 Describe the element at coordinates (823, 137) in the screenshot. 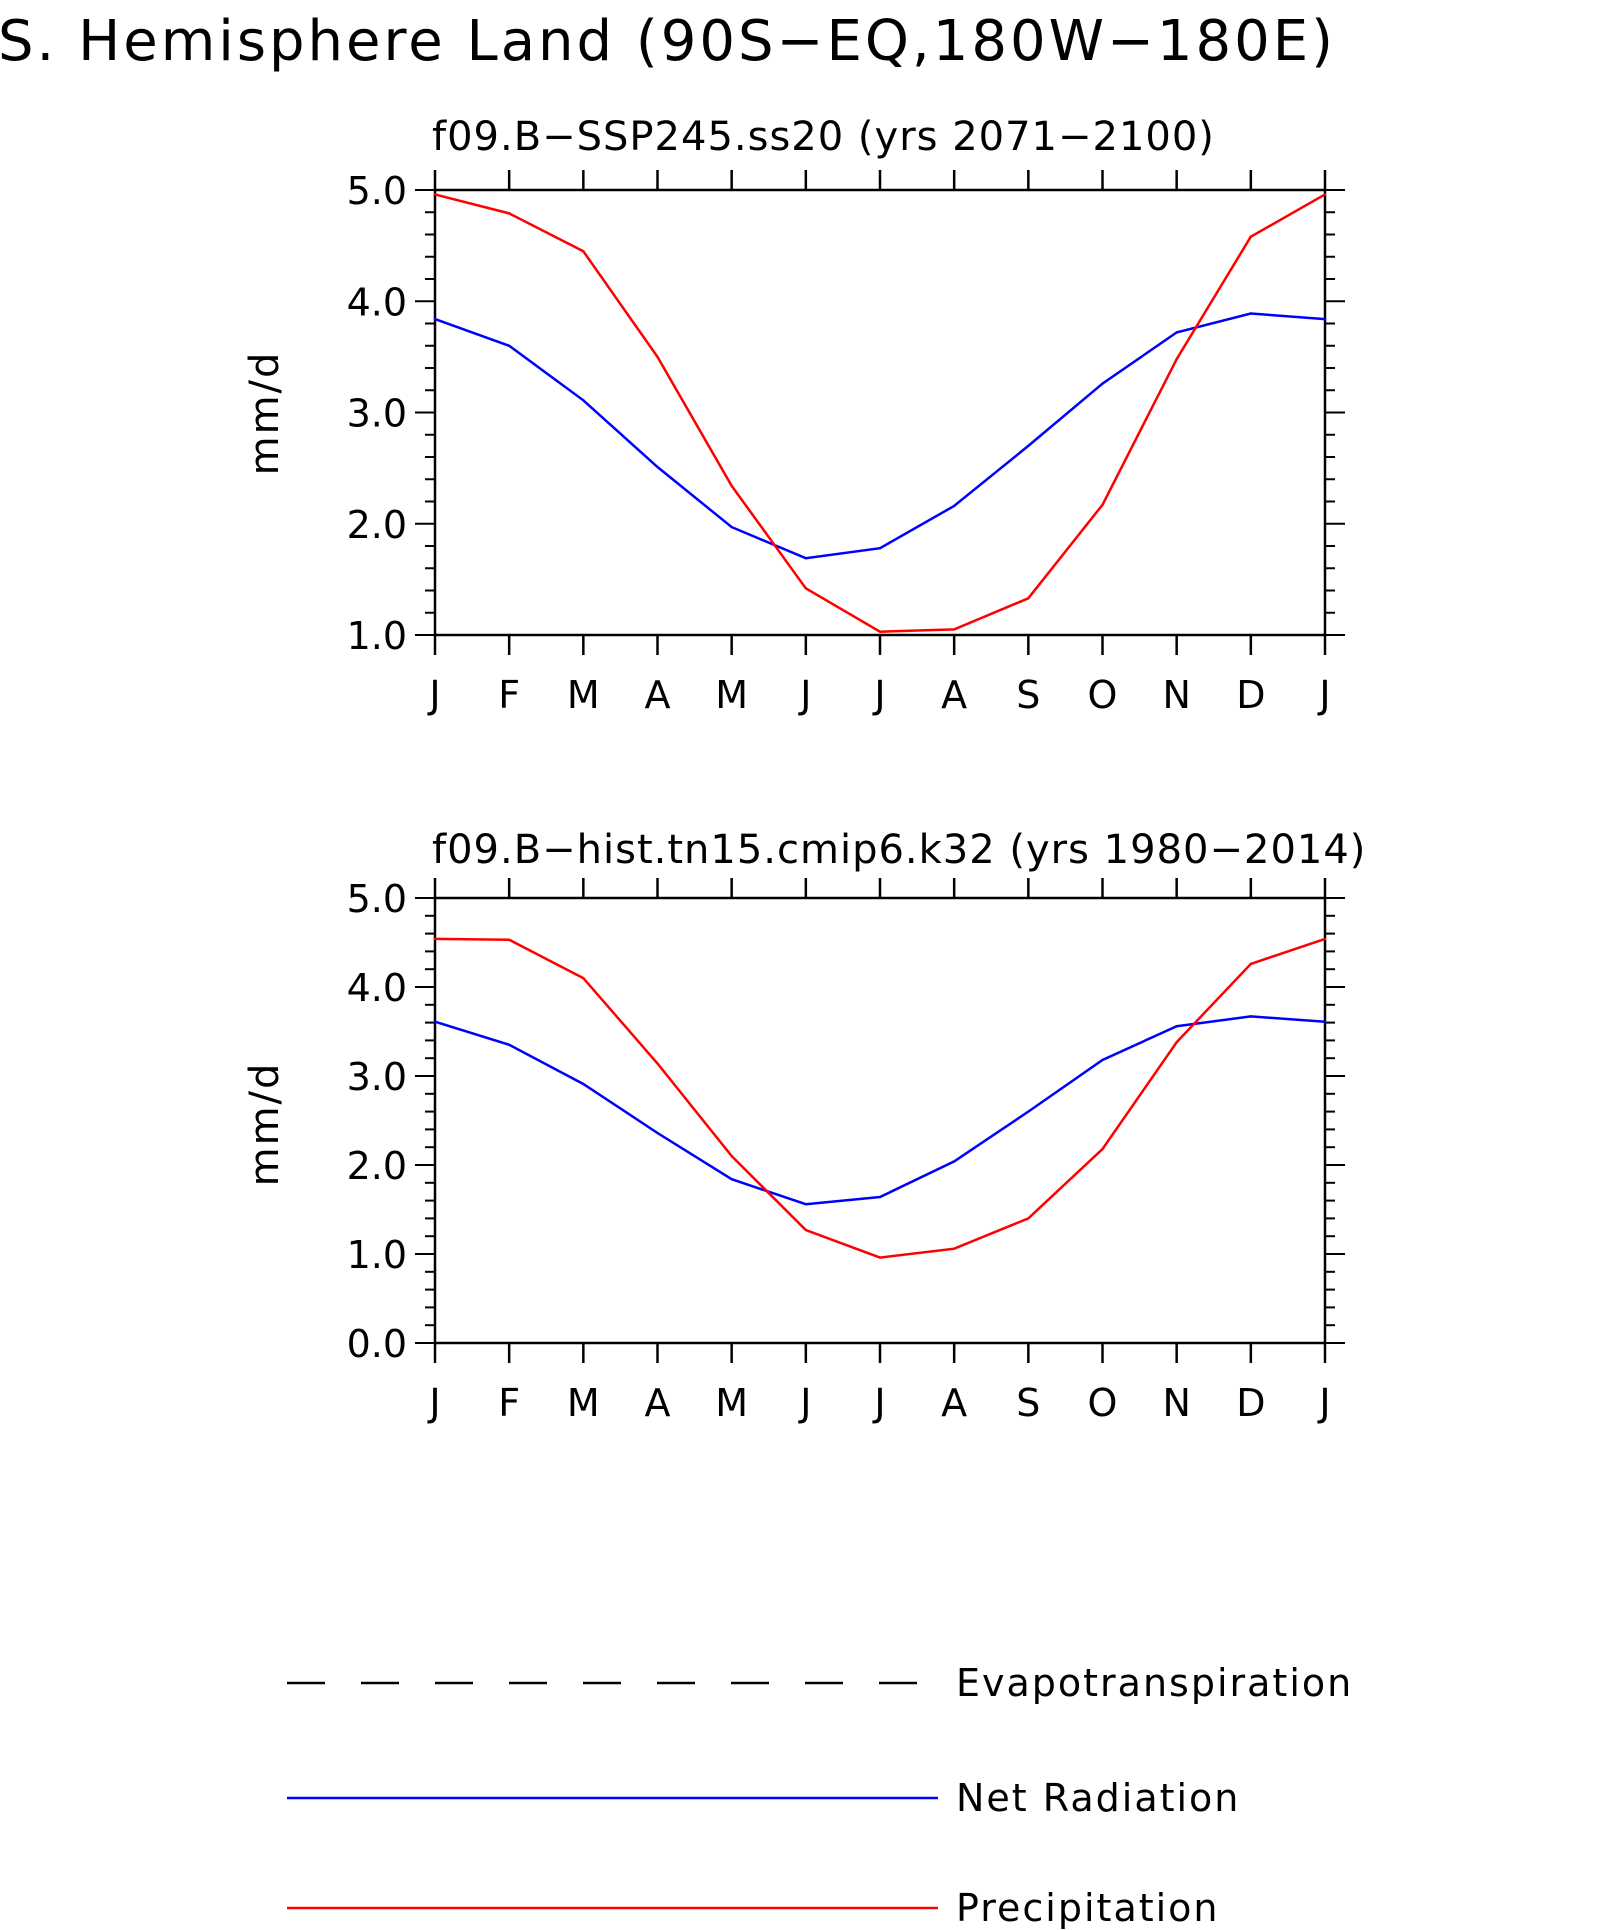

I see `panel-title-top: f09.B−SSP245.ss20 (yrs 2071−2100)` at that location.